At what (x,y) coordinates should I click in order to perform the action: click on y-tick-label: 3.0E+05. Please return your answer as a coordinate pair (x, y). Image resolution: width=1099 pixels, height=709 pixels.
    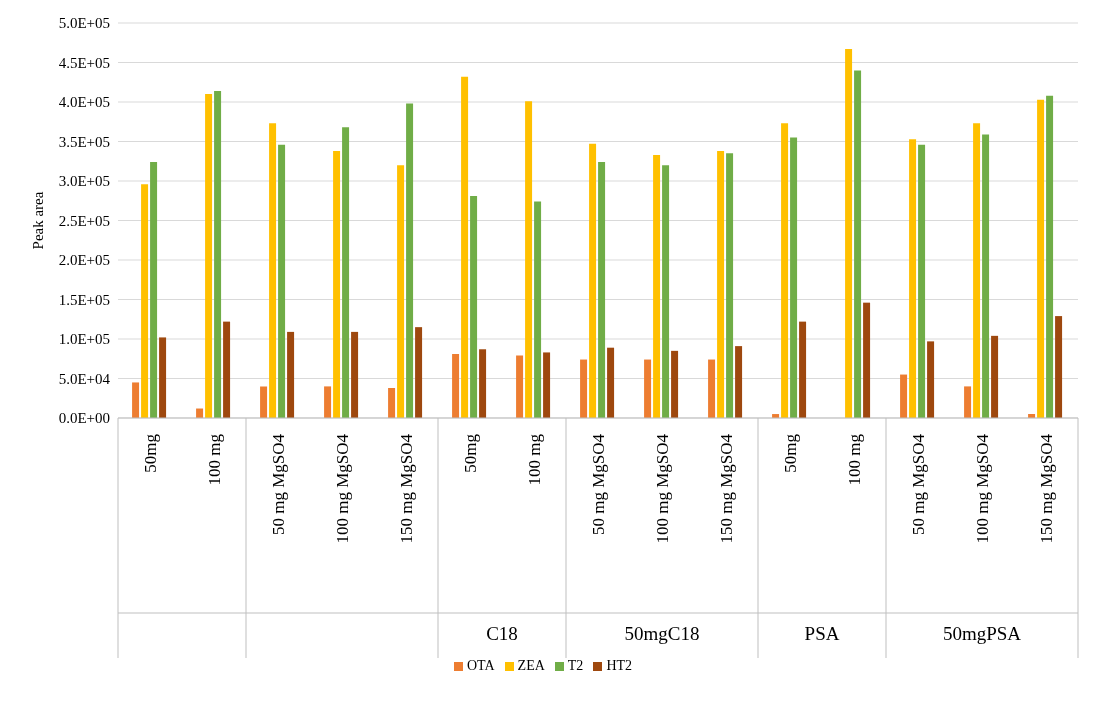
    Looking at the image, I should click on (84, 181).